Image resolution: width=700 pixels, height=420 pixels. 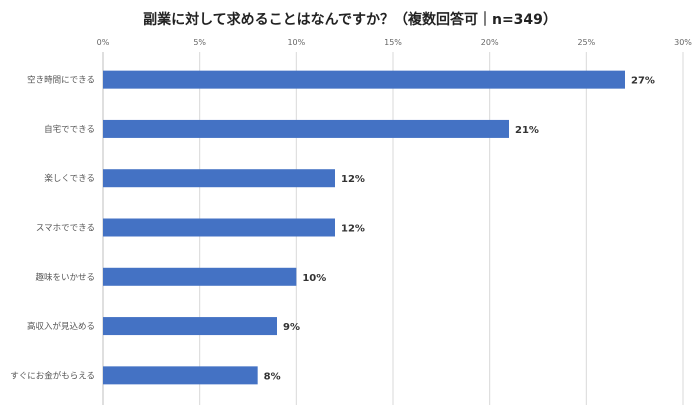 I want to click on category-label: 自宅でできる, so click(x=69, y=129).